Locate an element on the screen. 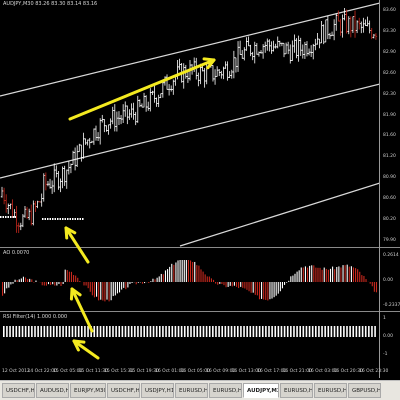 Image resolution: width=400 pixels, height=400 pixels. trend-channel-line is located at coordinates (280, 214).